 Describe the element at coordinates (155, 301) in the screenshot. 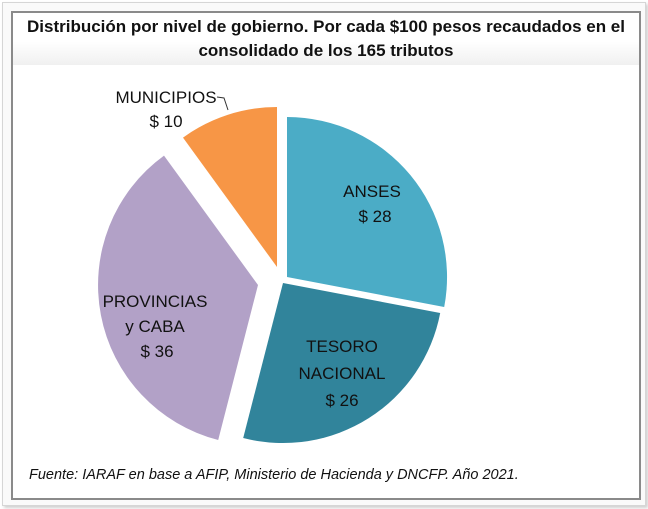

I see `label-provincias-line1: PROVINCIAS` at that location.